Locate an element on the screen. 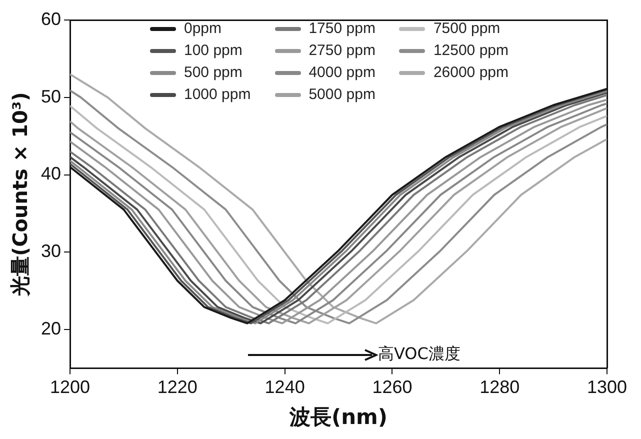 The height and width of the screenshot is (439, 641). legend-label: 2750 ppm is located at coordinates (342, 50).